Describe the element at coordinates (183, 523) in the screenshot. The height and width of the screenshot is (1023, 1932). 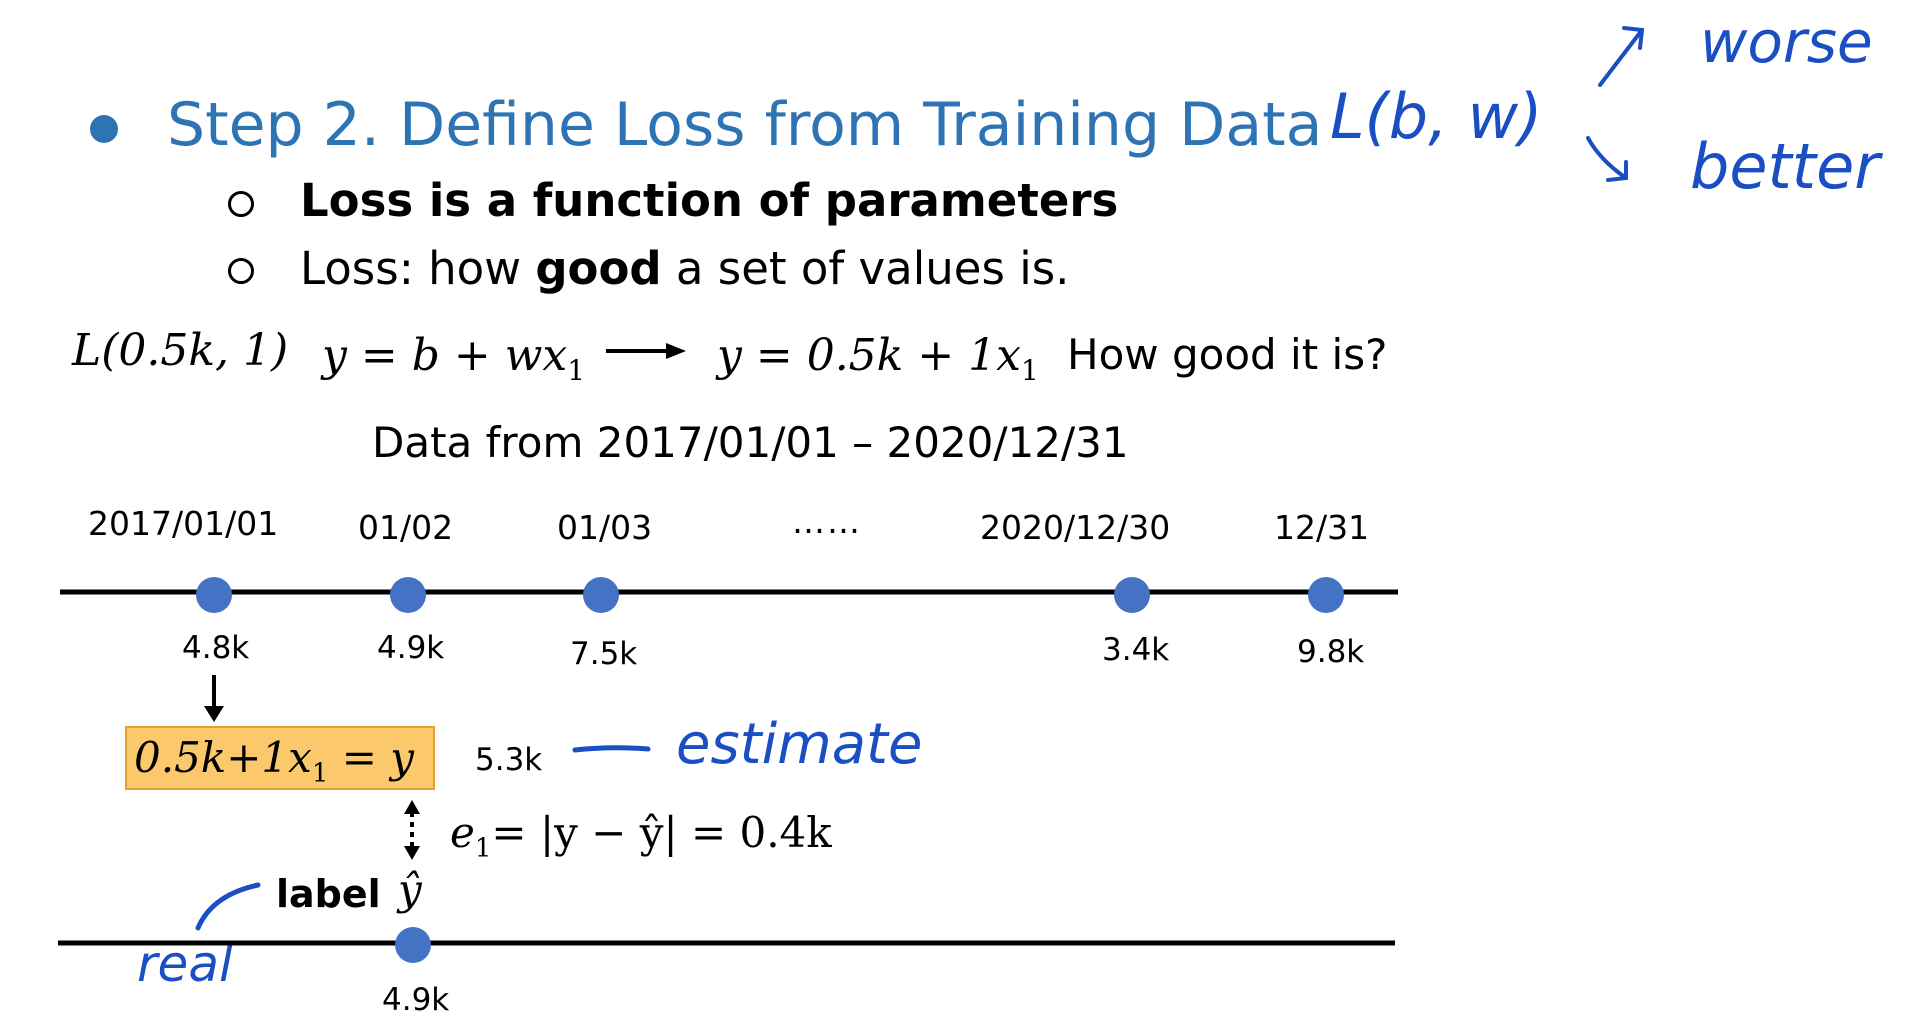
I see `date-label: 2017/01/01` at that location.